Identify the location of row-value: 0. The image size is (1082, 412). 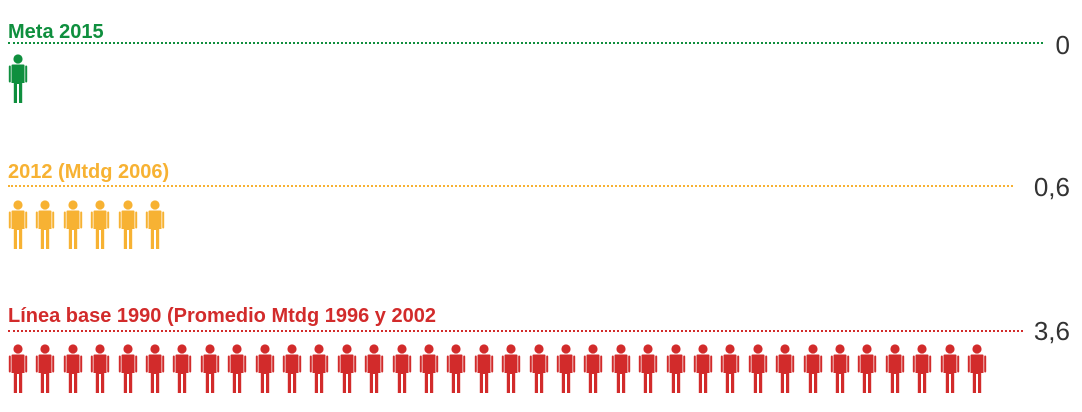
(1062, 45).